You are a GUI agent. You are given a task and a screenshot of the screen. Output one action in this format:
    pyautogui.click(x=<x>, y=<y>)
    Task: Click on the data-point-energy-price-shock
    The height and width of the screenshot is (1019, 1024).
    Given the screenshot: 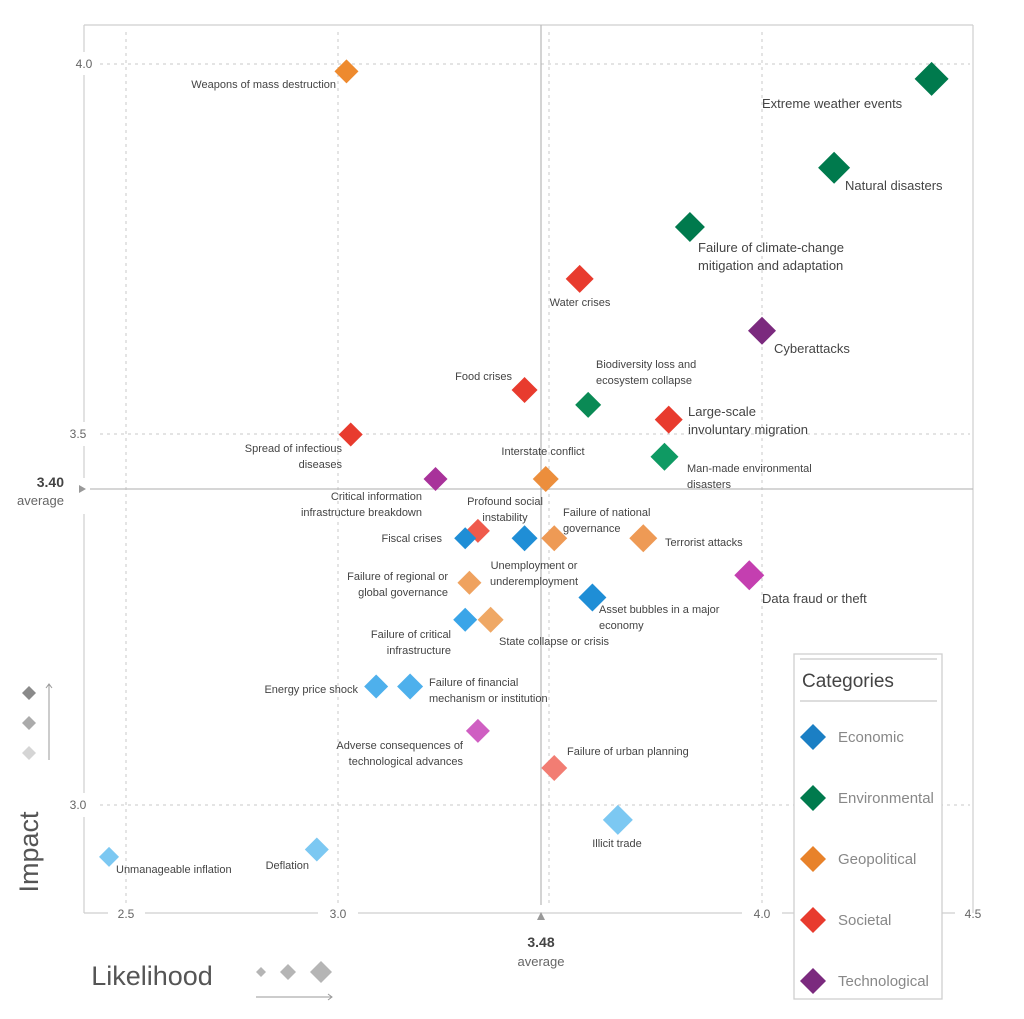 What is the action you would take?
    pyautogui.click(x=376, y=686)
    